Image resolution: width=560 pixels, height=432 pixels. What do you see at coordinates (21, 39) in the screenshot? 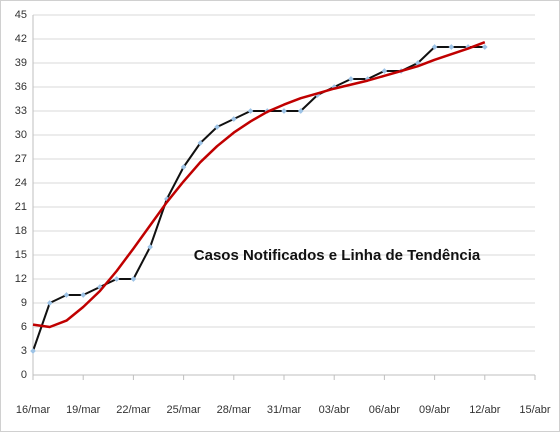
I see `y-tick-label: 42` at bounding box center [21, 39].